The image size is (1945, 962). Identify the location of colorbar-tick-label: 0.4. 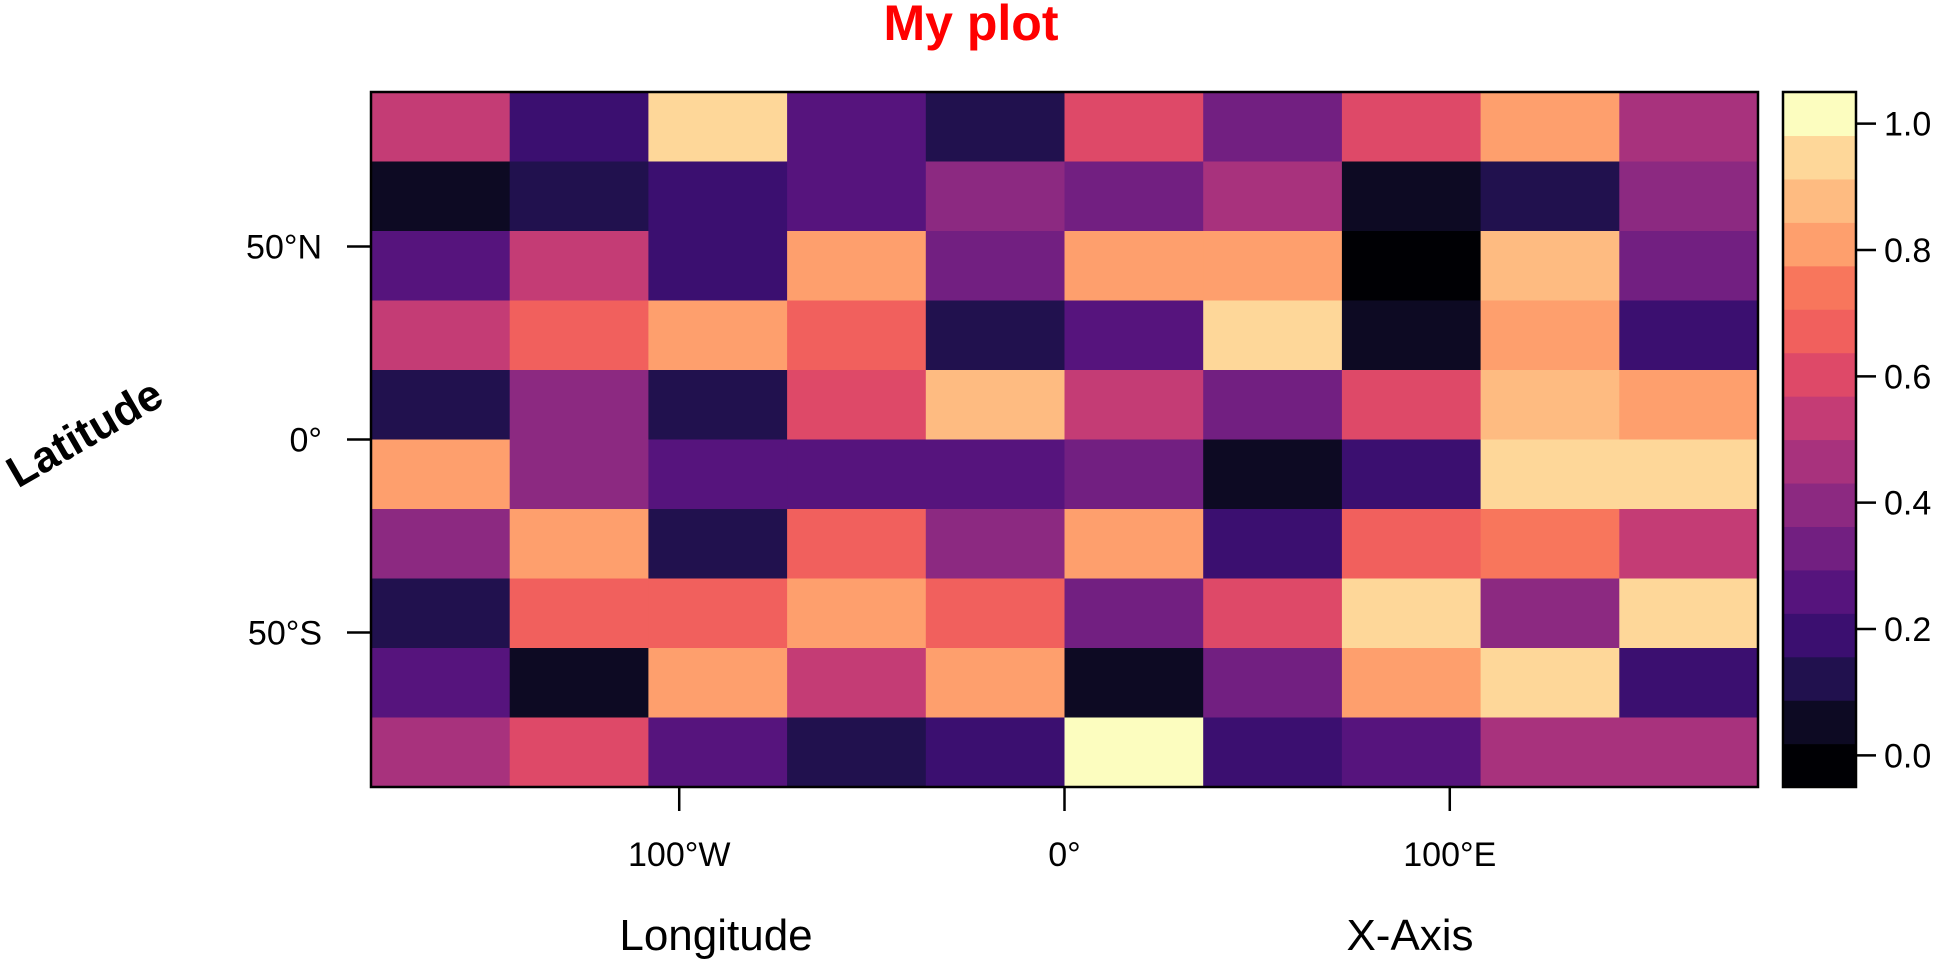
(1907, 504).